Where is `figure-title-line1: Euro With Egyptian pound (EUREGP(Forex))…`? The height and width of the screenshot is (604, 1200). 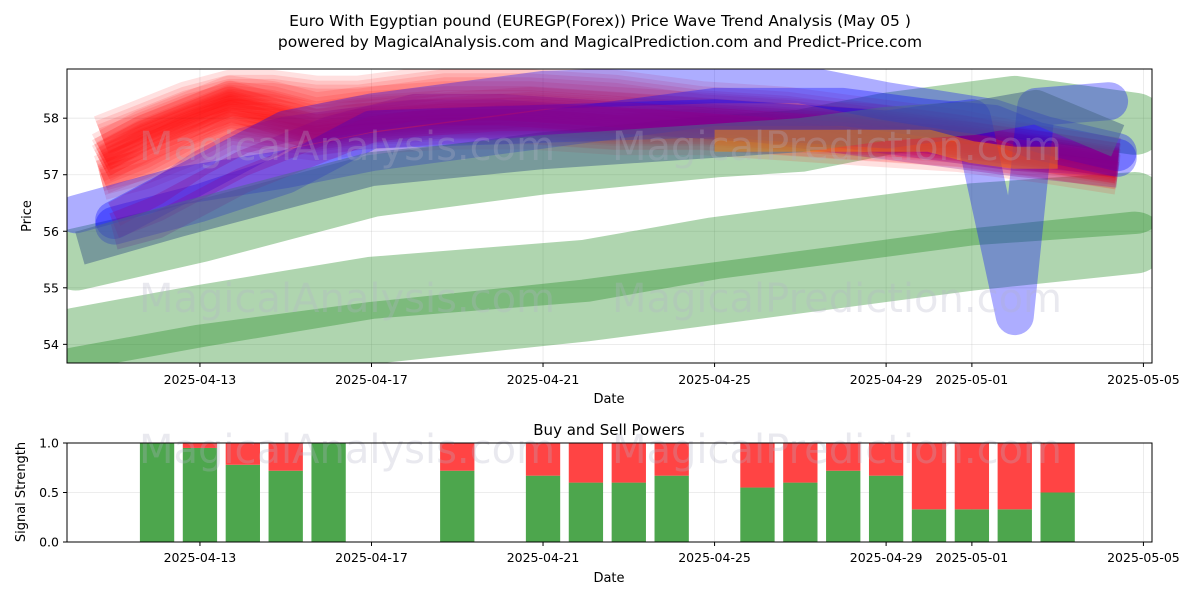
figure-title-line1: Euro With Egyptian pound (EUREGP(Forex))… is located at coordinates (600, 21).